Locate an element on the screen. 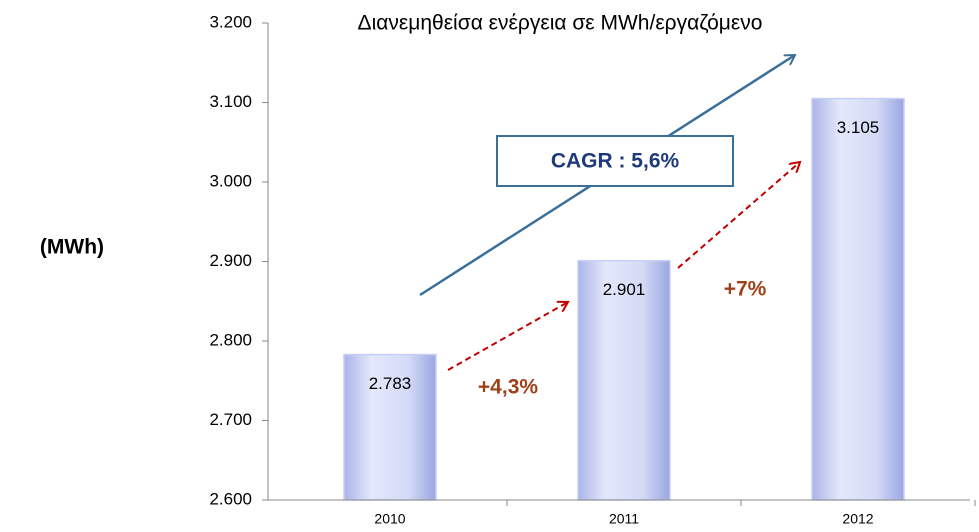  y-axis-label: (MWh) is located at coordinates (72, 247).